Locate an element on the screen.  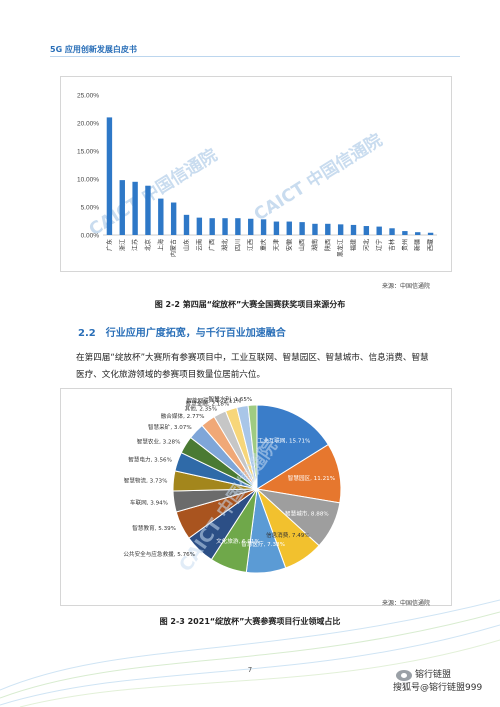
x-tick-label: 西藏 is located at coordinates (431, 245).